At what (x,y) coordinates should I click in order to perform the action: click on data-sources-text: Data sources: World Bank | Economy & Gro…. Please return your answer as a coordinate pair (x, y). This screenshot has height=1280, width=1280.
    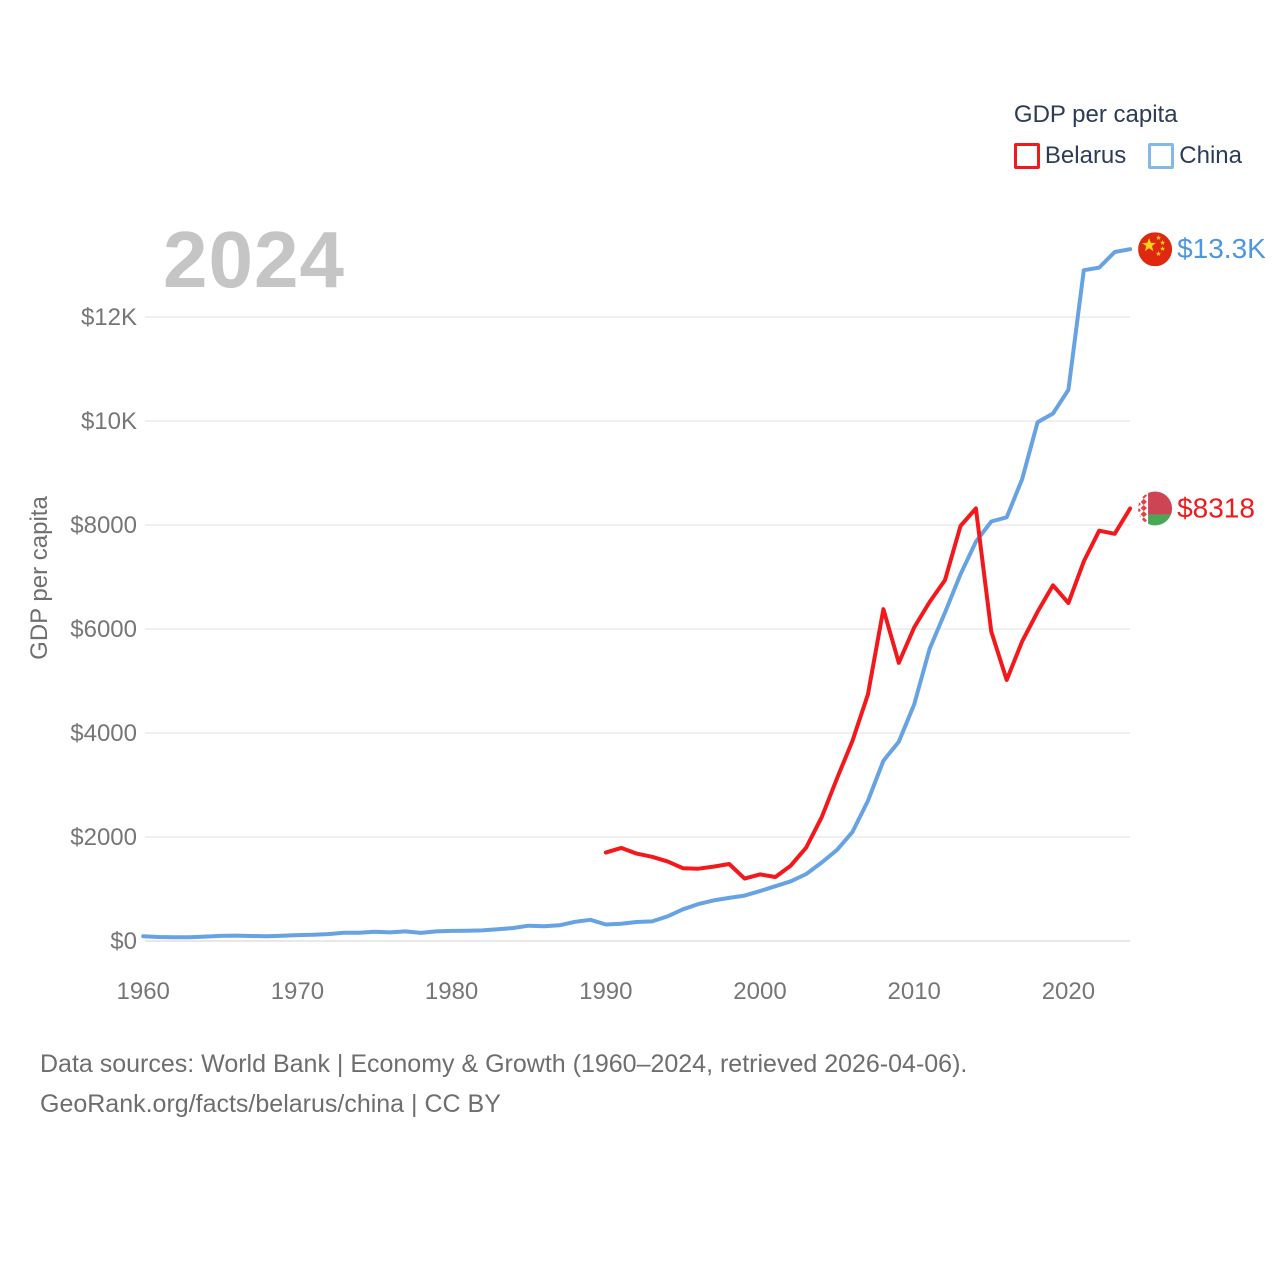
    Looking at the image, I should click on (504, 1064).